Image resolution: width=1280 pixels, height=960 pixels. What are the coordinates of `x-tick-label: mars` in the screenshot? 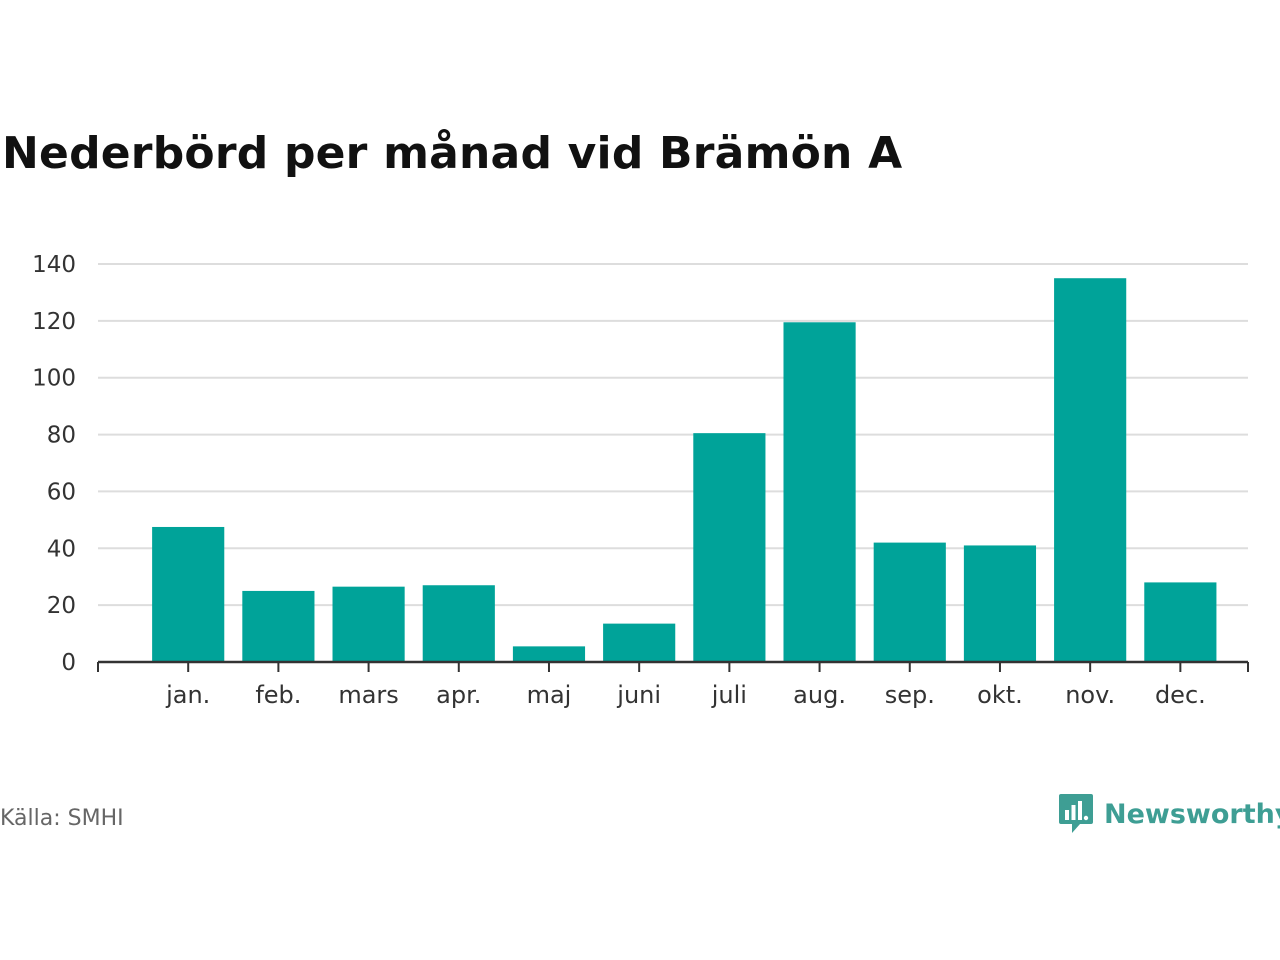 It's located at (368, 695).